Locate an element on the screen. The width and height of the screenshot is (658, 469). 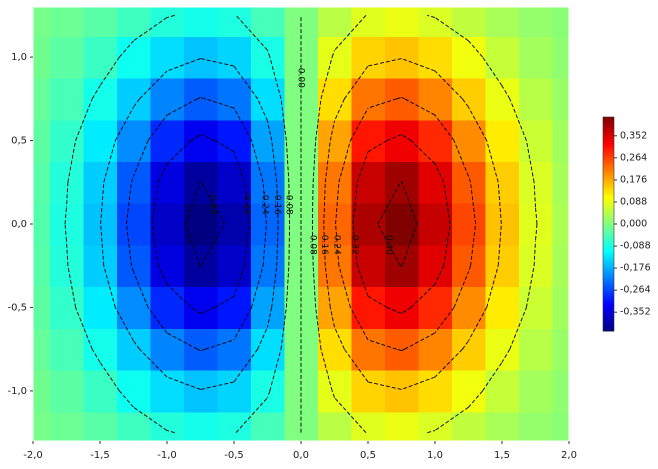
x-tick-label: 2,0 is located at coordinates (569, 455).